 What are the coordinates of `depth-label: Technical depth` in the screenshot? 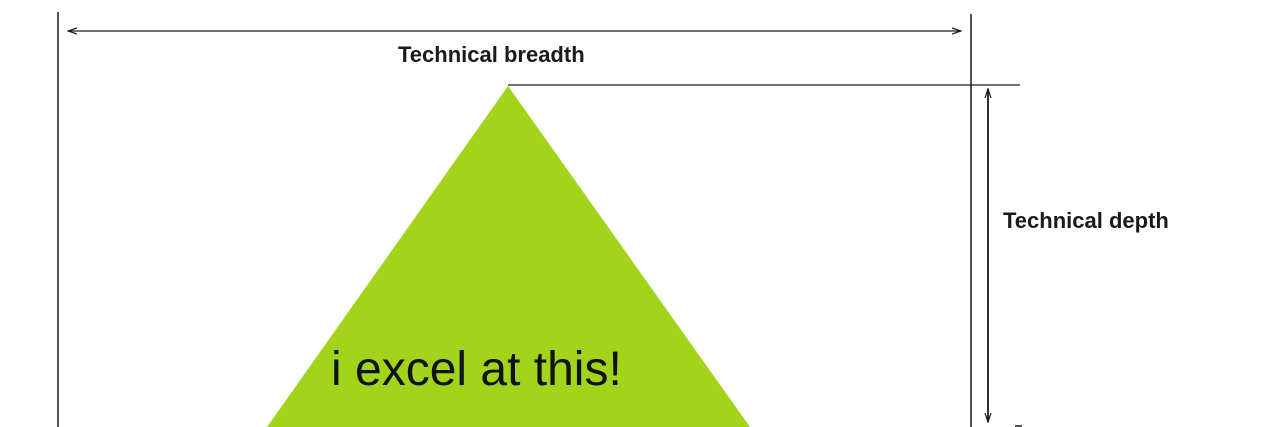 It's located at (1086, 220).